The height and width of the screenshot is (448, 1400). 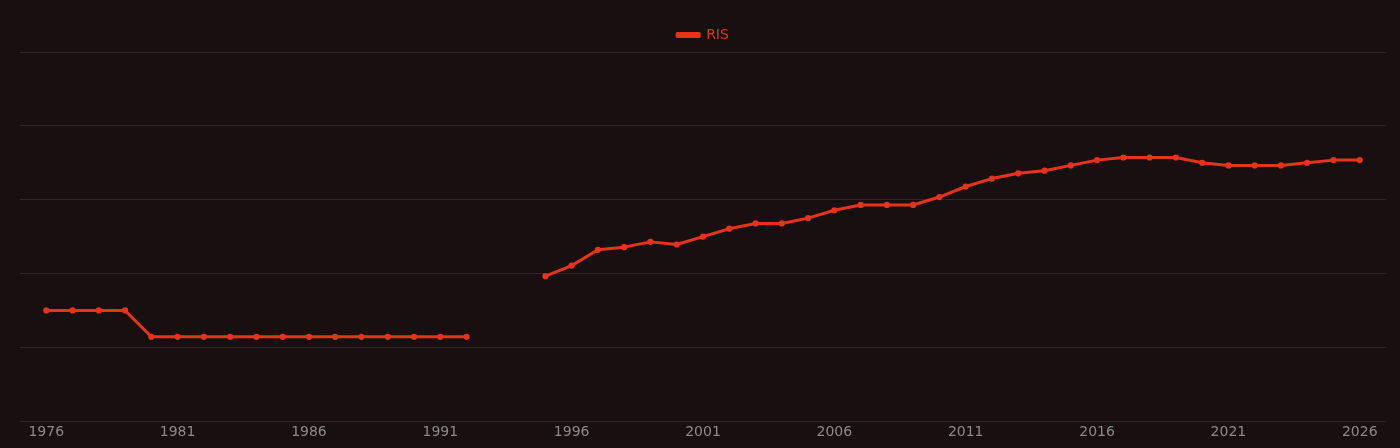 I want to click on x-tick-label: 2006, so click(x=834, y=431).